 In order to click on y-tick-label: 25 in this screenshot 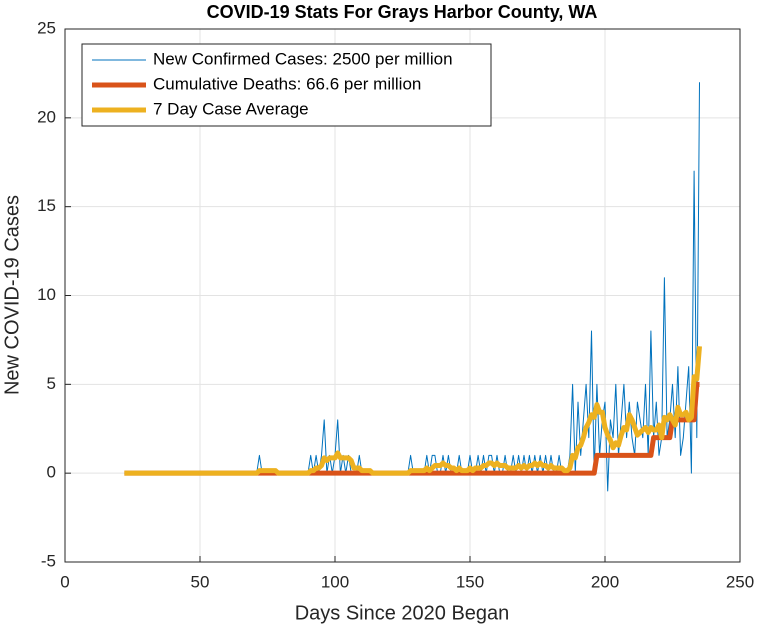, I will do `click(46, 27)`.